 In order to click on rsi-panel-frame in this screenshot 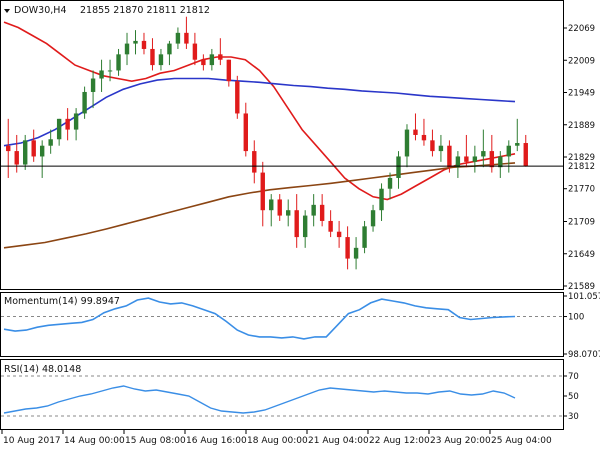, I will do `click(282, 394)`.